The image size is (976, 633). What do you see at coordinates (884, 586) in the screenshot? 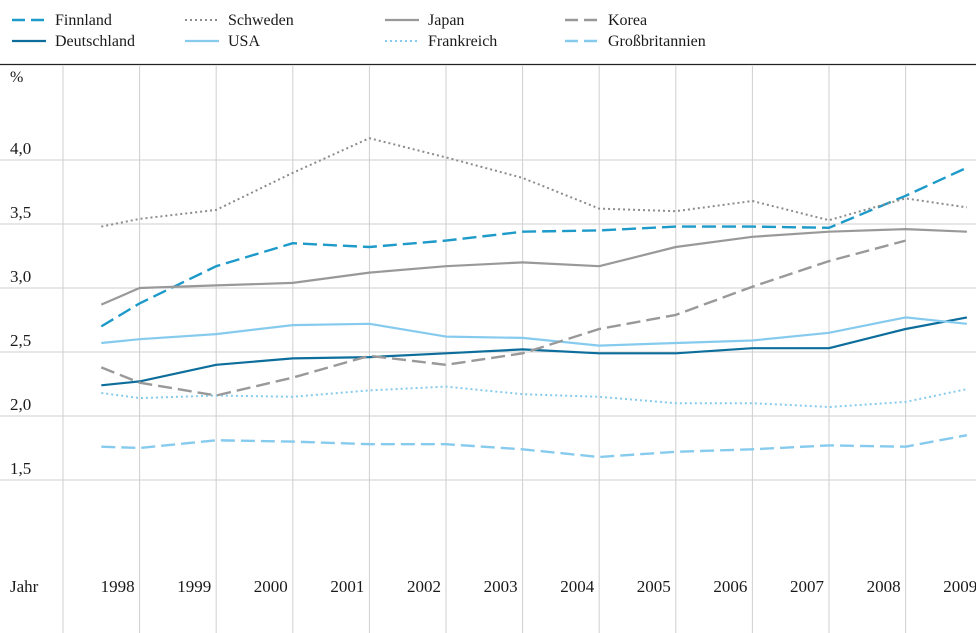
I see `x-tick-label: 2008` at bounding box center [884, 586].